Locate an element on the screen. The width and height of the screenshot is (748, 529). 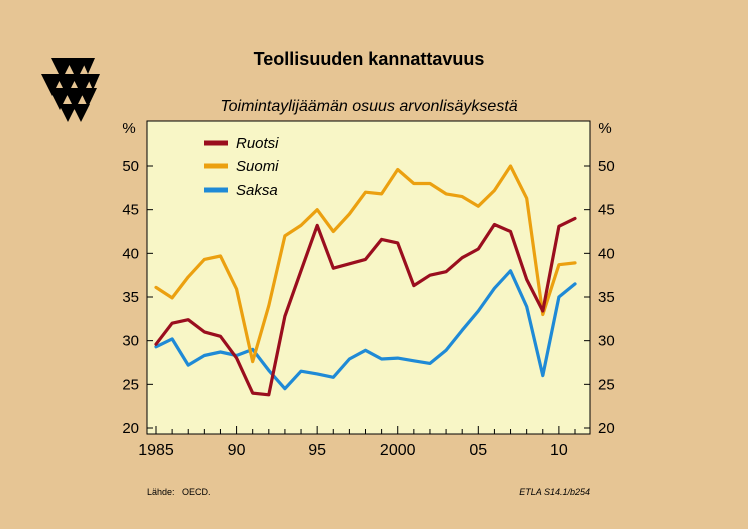
y-tick-label-right: 20 is located at coordinates (606, 428).